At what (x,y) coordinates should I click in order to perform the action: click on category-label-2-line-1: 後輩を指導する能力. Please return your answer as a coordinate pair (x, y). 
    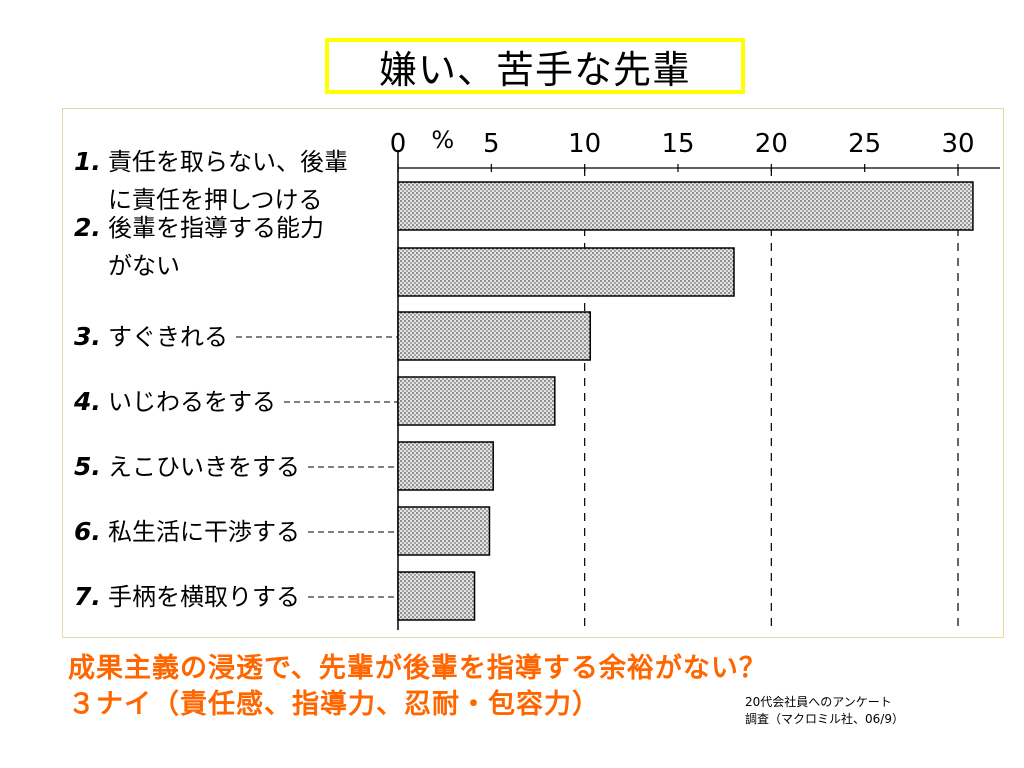
    Looking at the image, I should click on (216, 228).